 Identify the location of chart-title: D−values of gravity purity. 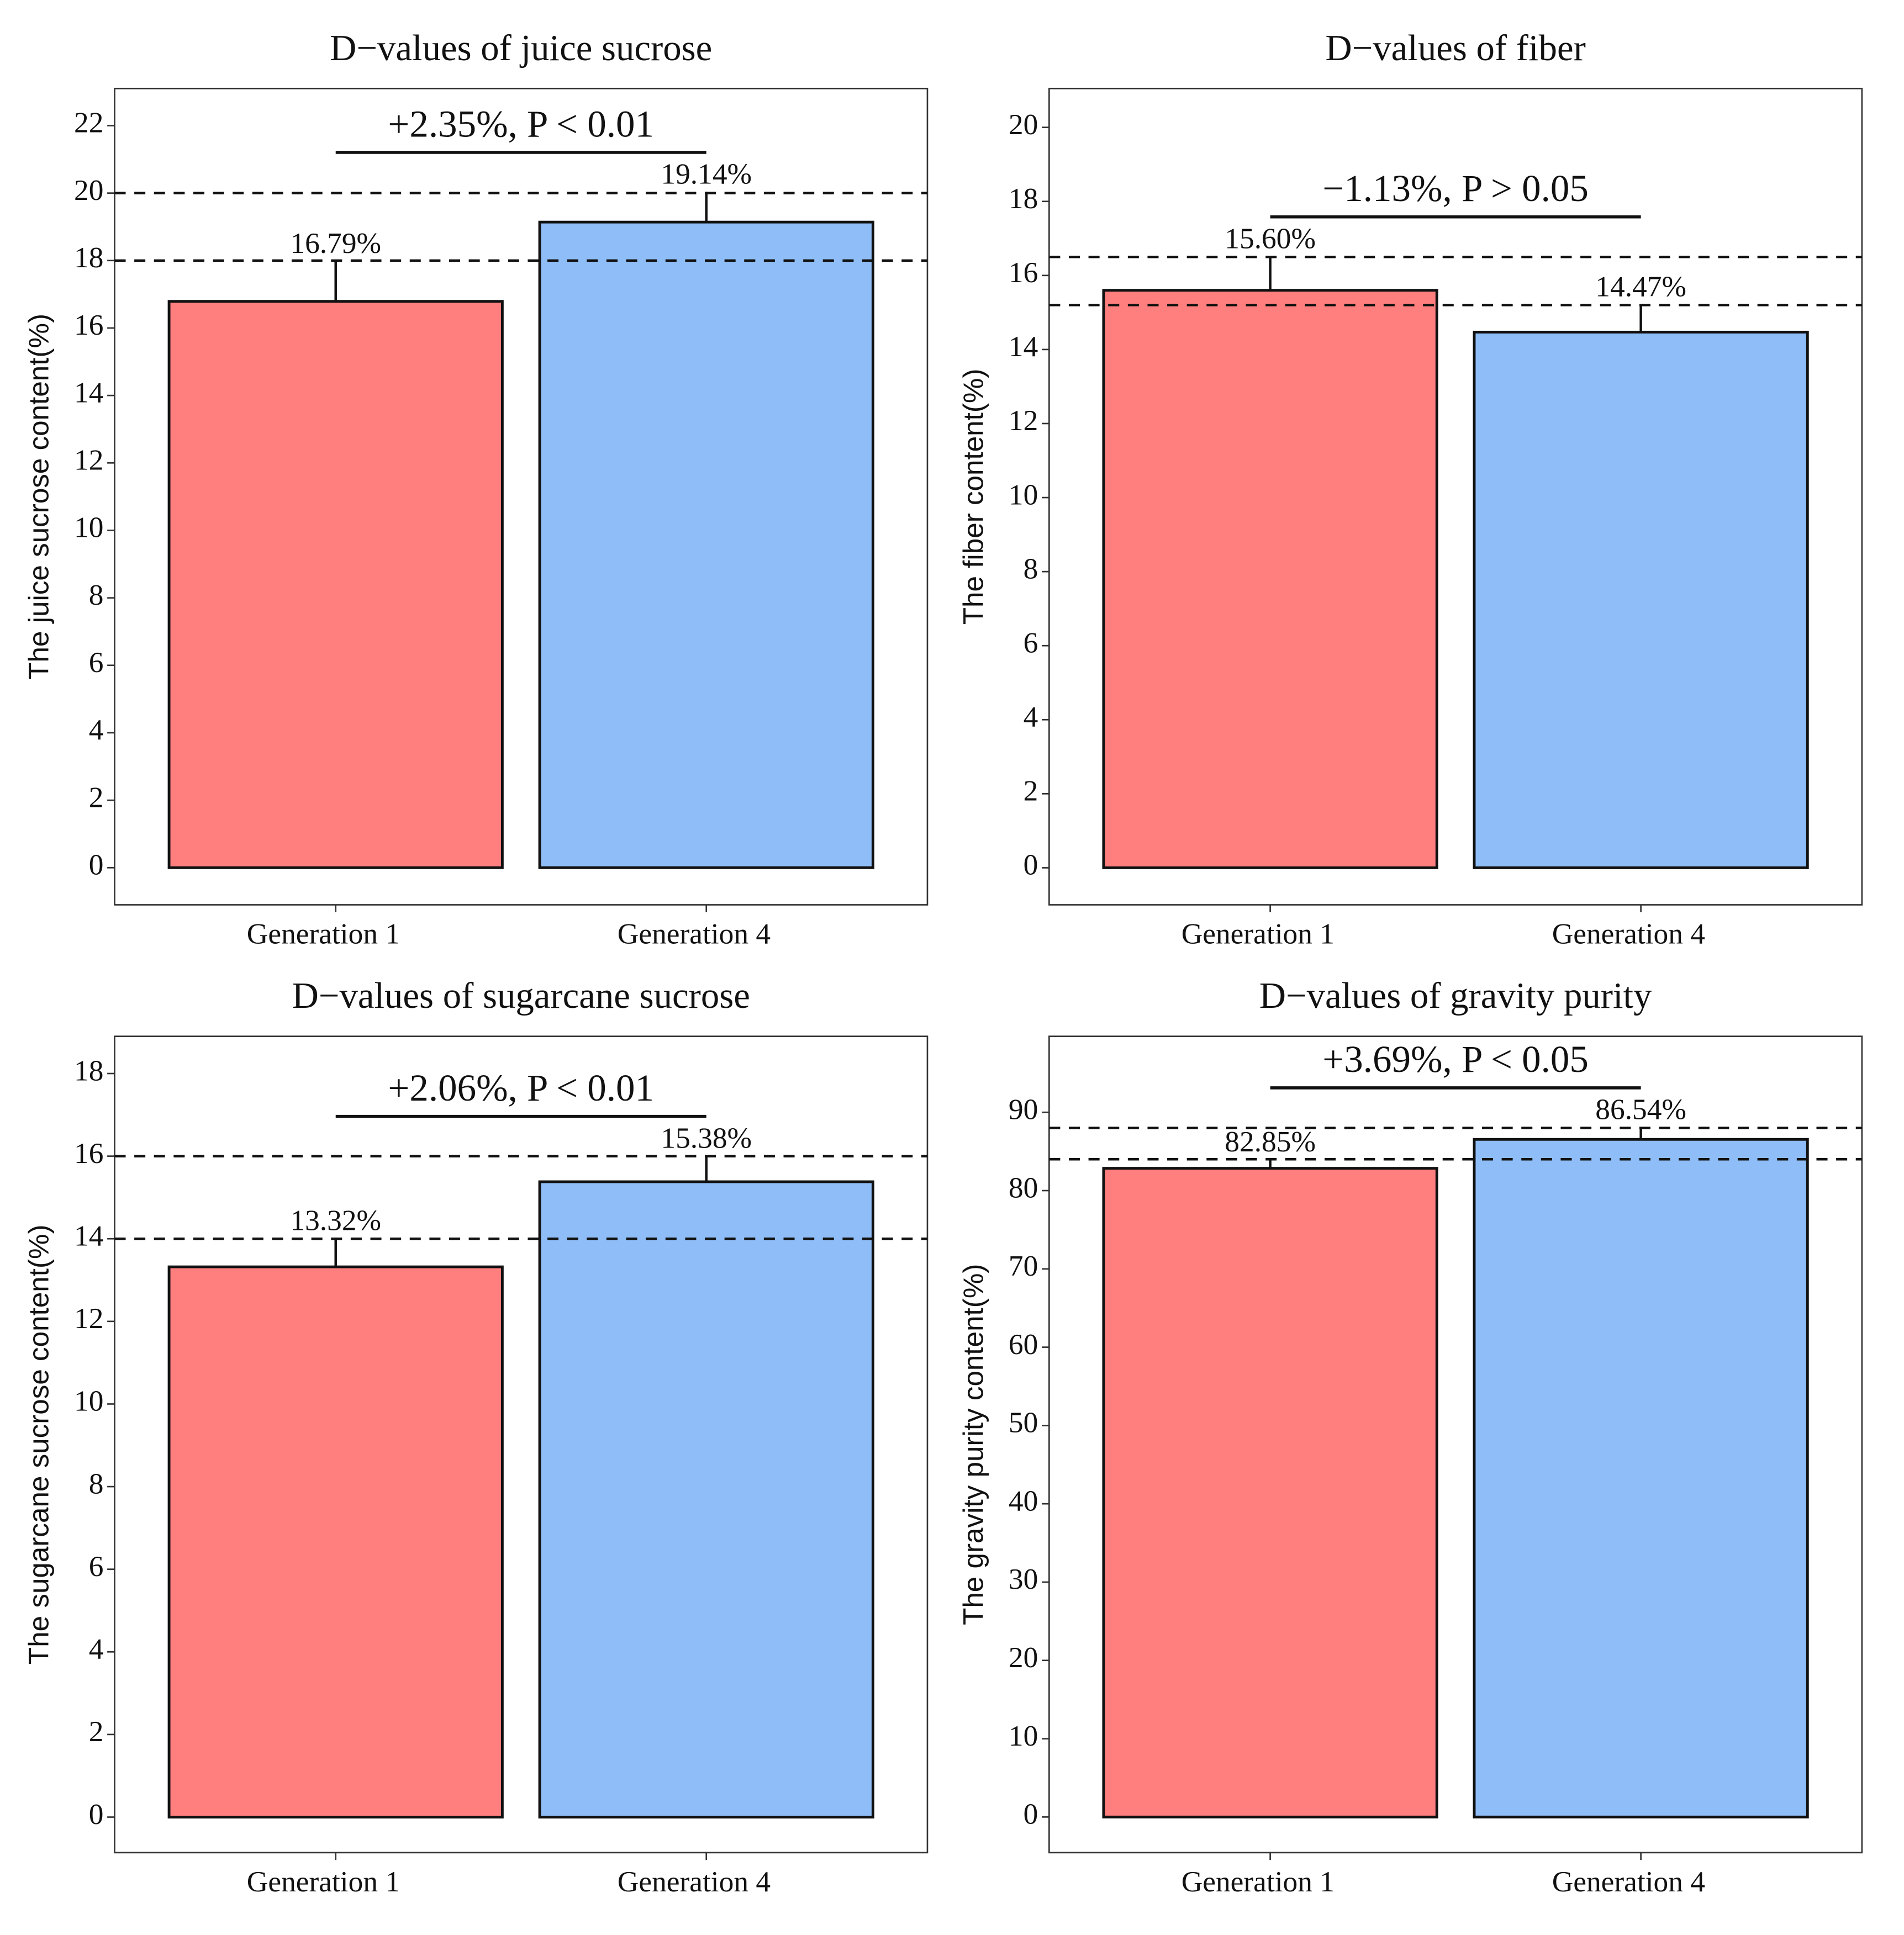
(1456, 995).